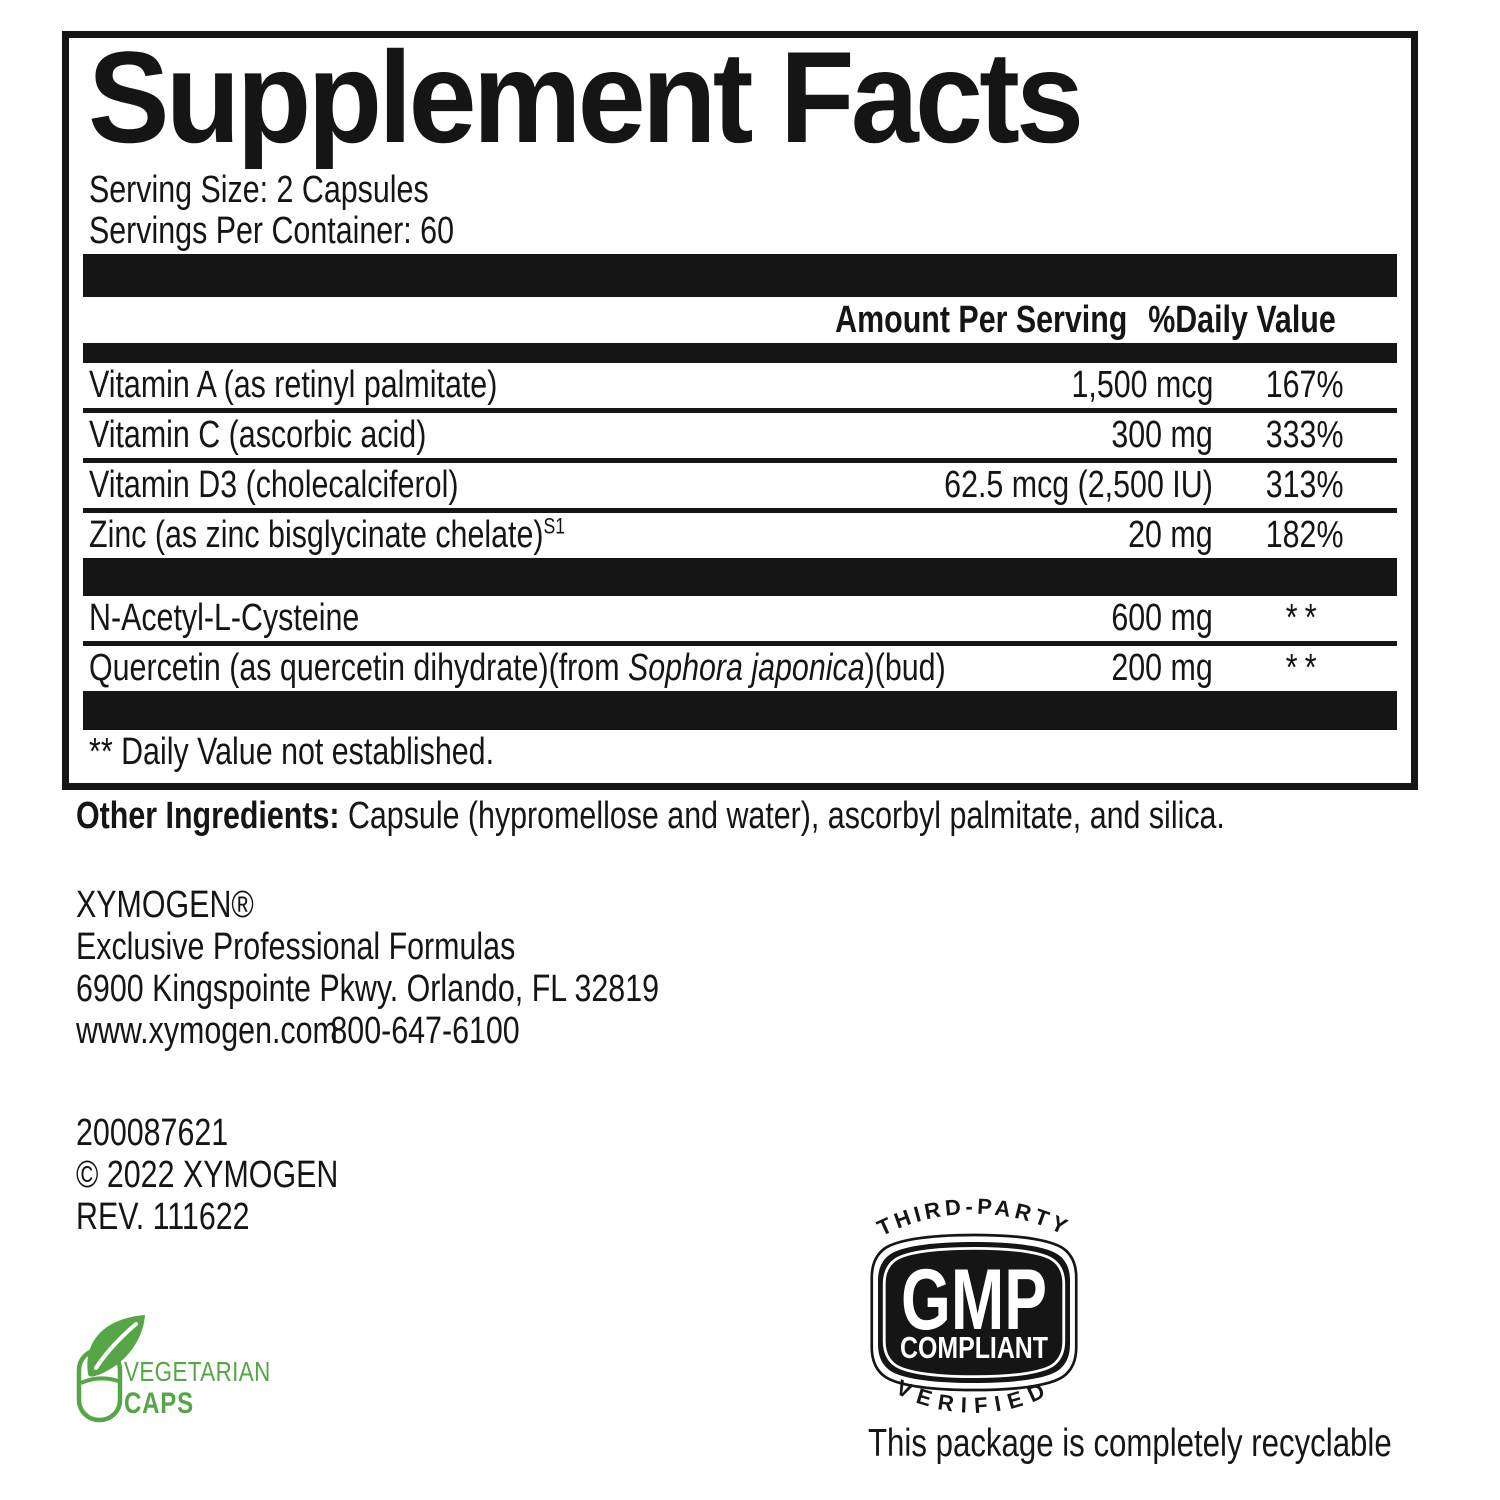  What do you see at coordinates (740, 710) in the screenshot?
I see `divider-bar-bottom` at bounding box center [740, 710].